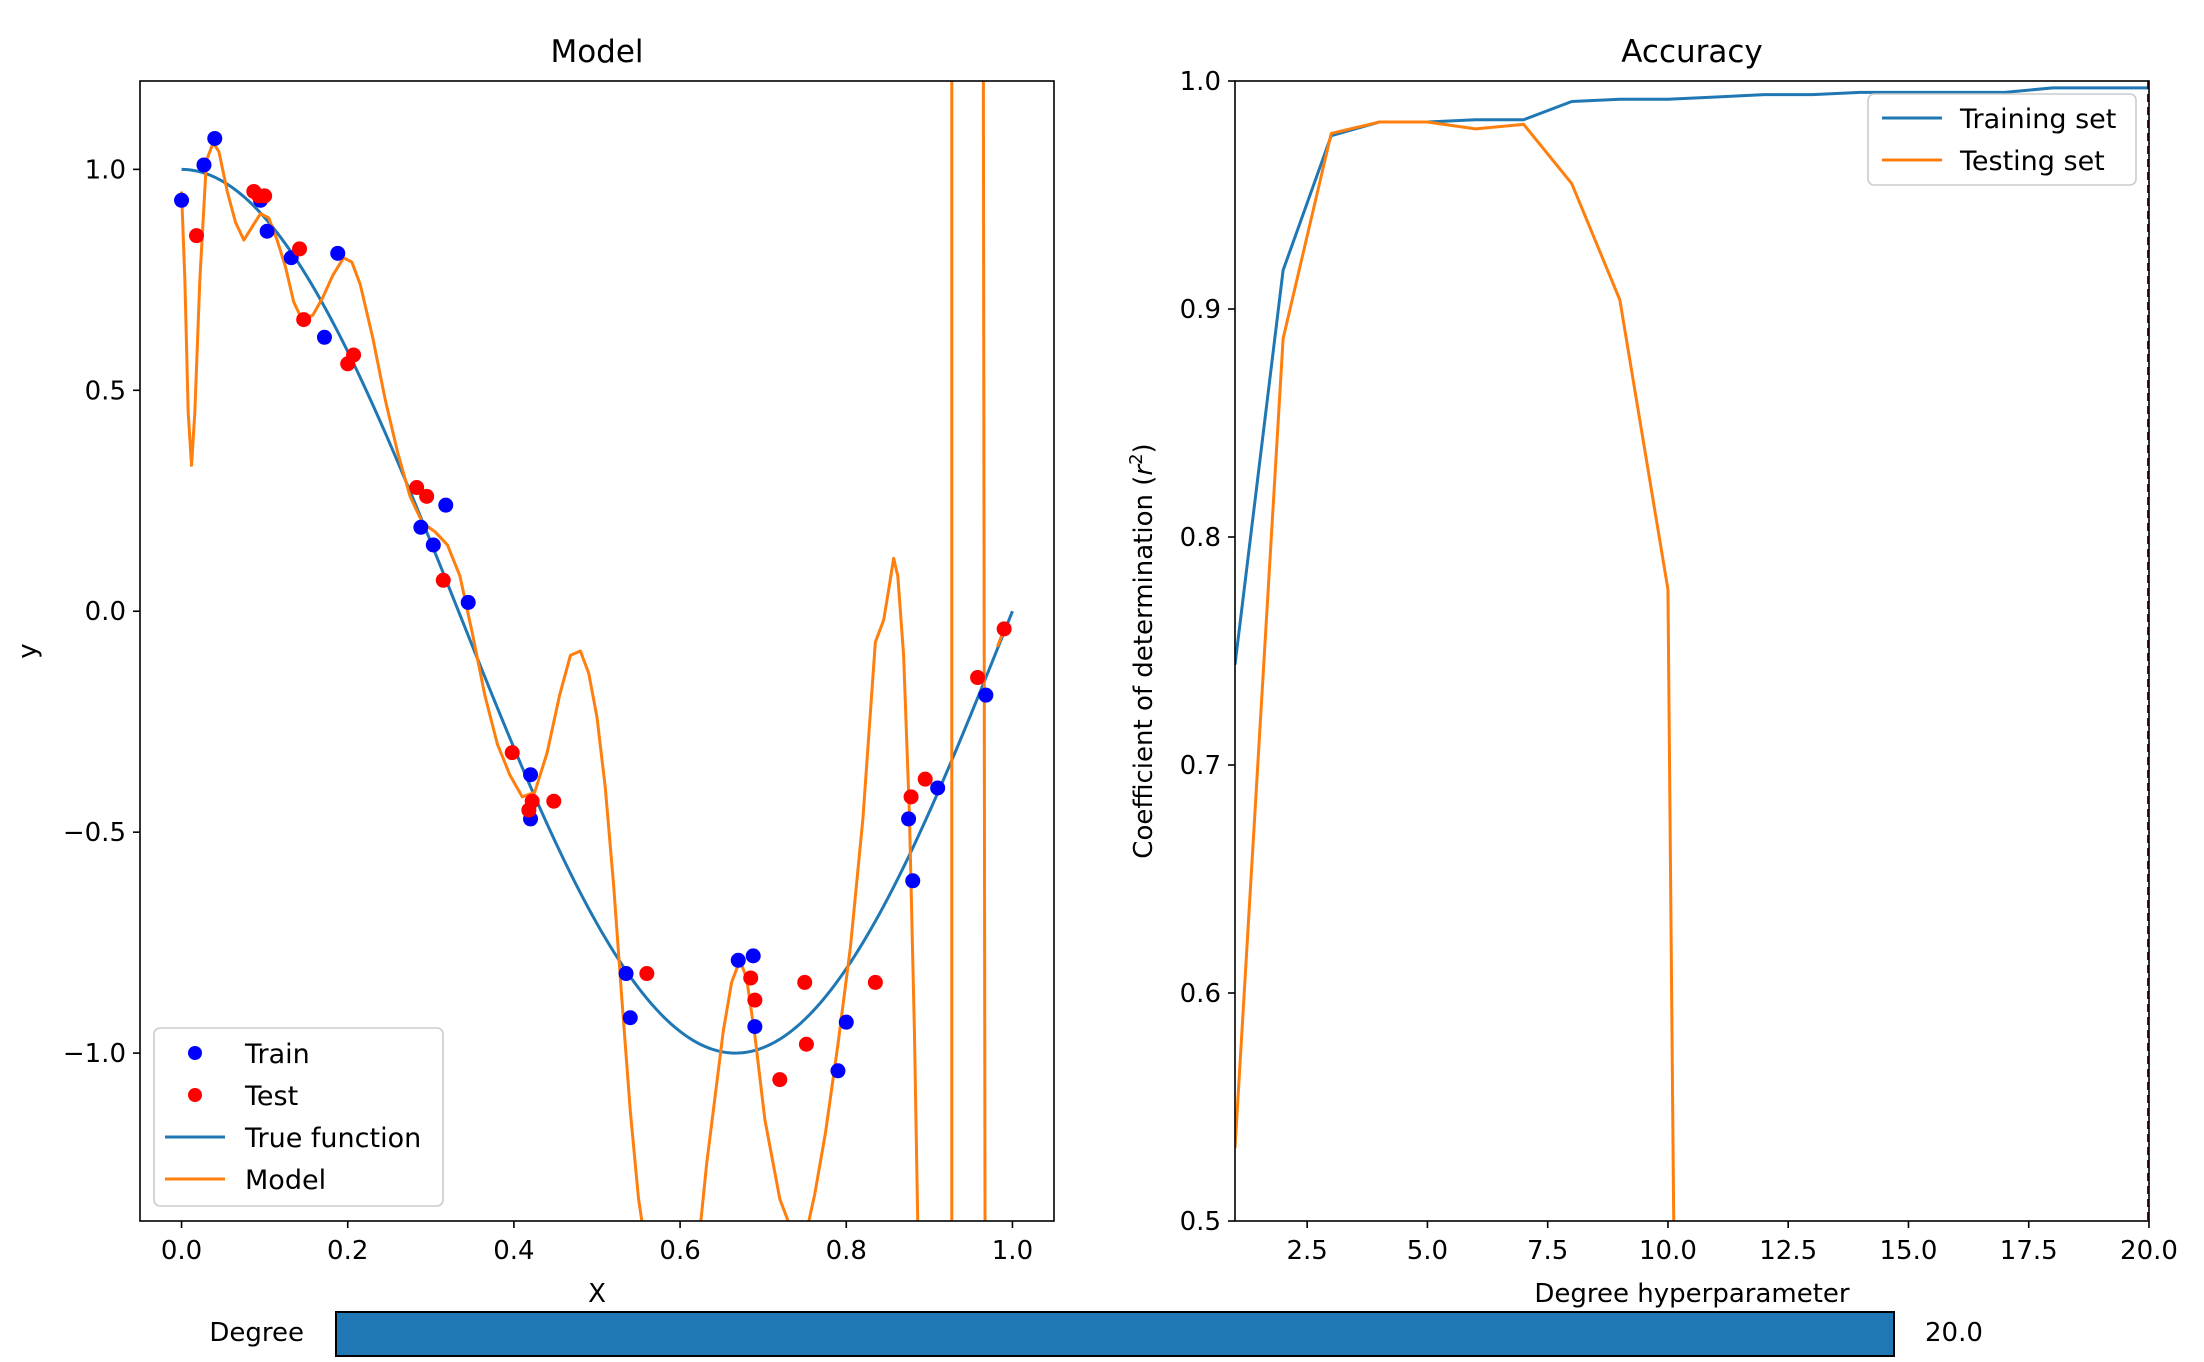 The image size is (2204, 1362). Describe the element at coordinates (1200, 538) in the screenshot. I see `1-y-tick-label: 0.8` at that location.